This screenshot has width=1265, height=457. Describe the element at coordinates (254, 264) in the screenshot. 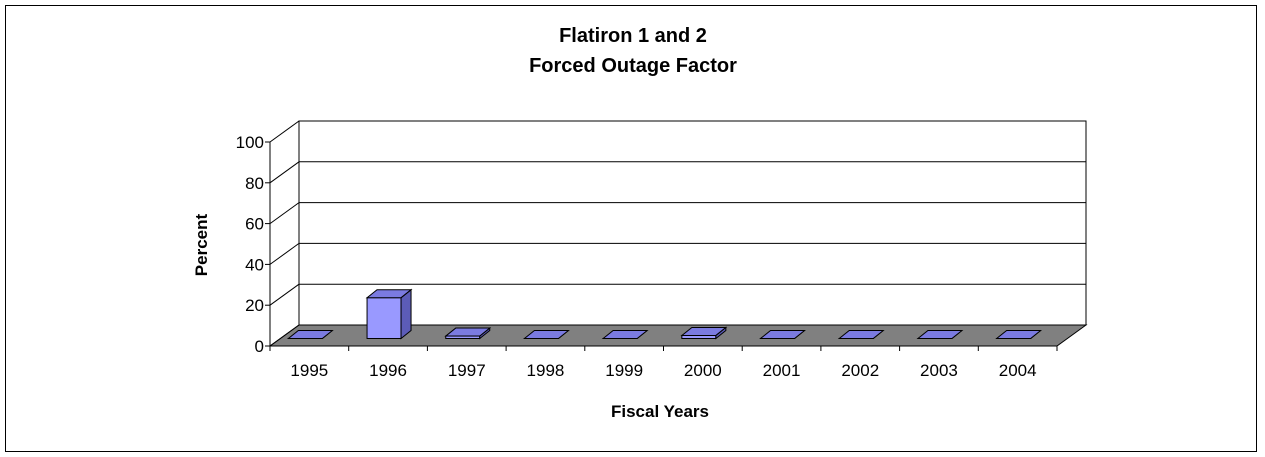

I see `y-tick-label: 40` at that location.